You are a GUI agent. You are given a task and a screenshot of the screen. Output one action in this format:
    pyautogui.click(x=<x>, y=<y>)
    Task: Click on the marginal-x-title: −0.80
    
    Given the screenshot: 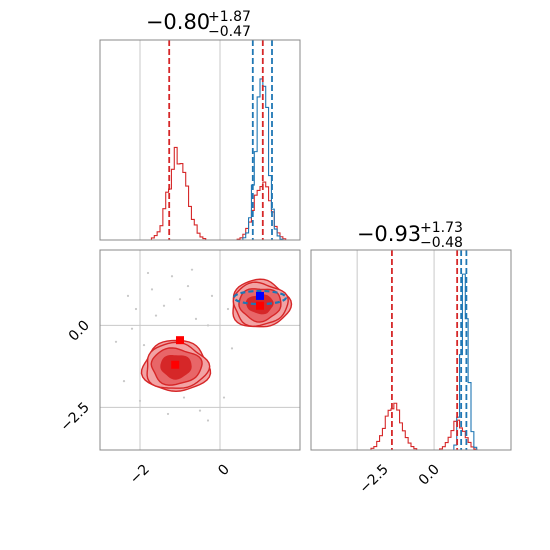 What is the action you would take?
    pyautogui.click(x=178, y=22)
    